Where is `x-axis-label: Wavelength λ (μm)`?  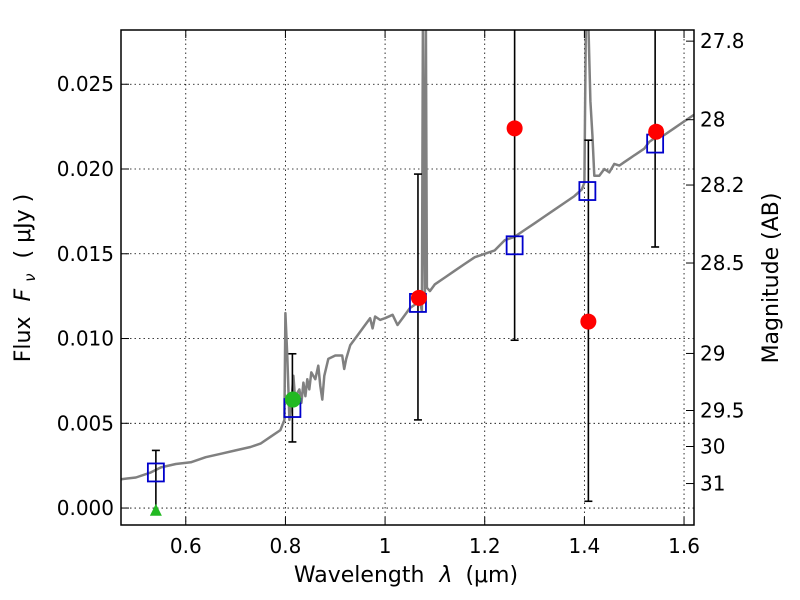 x-axis-label: Wavelength λ (μm) is located at coordinates (406, 575).